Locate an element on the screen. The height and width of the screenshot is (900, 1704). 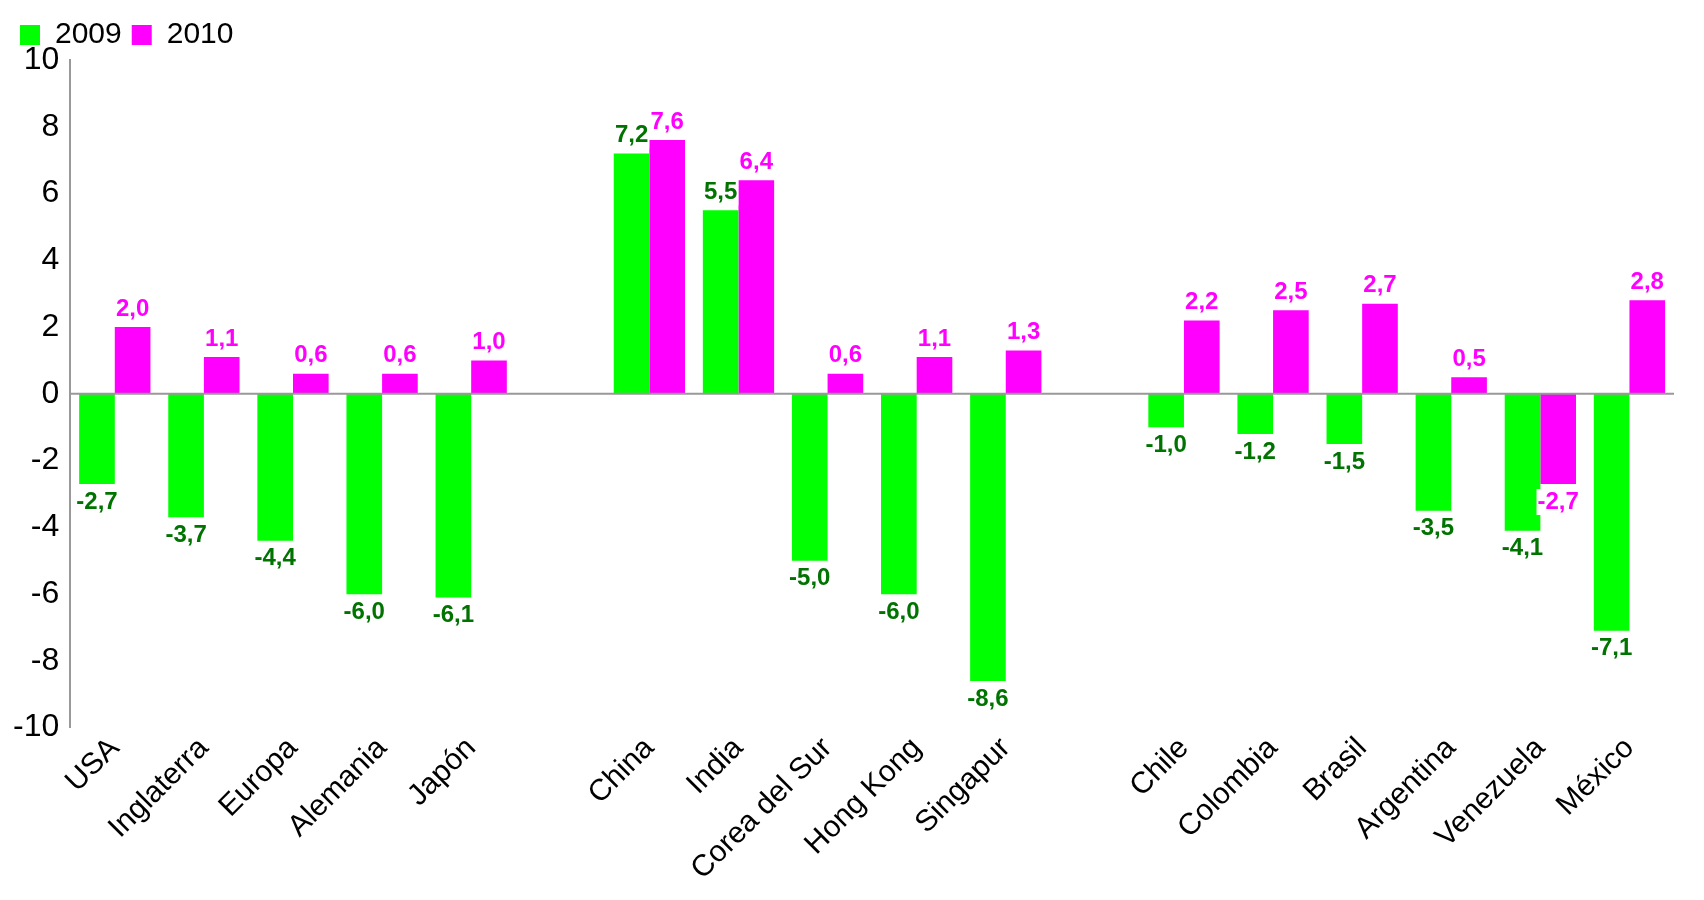
data-label: 2,0 is located at coordinates (132, 307).